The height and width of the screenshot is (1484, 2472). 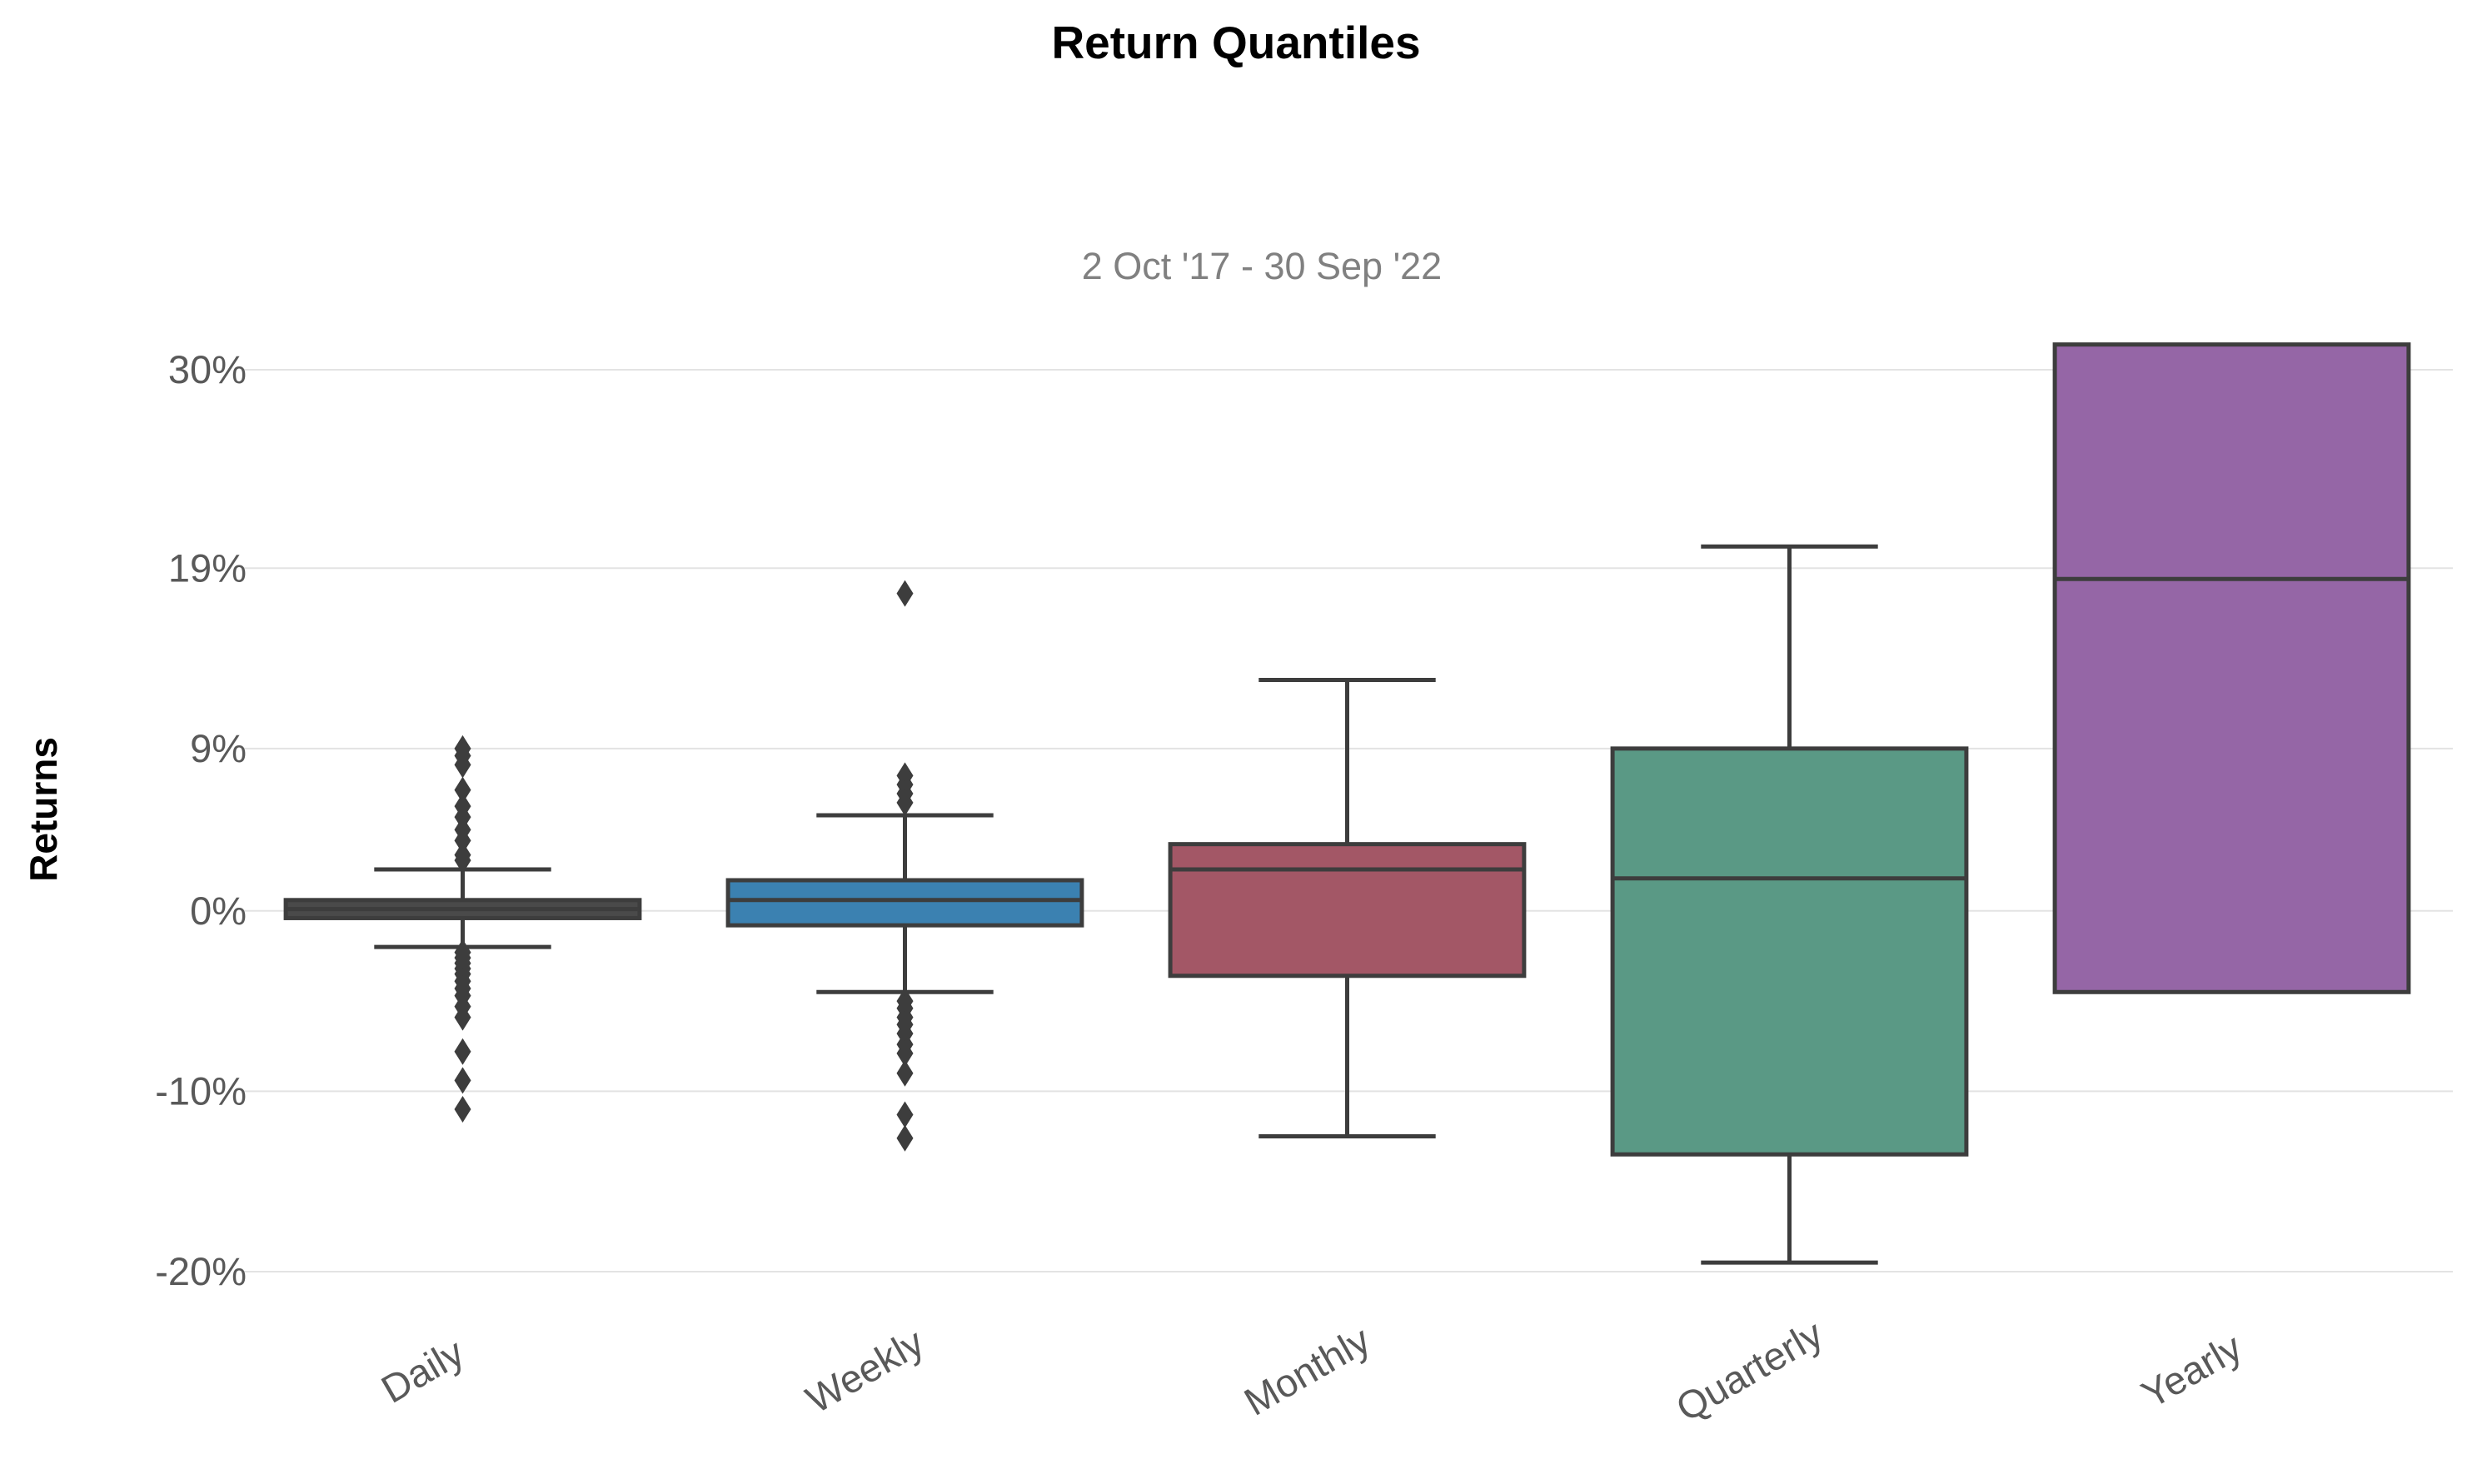 I want to click on y-tick-label: -10%, so click(x=201, y=1090).